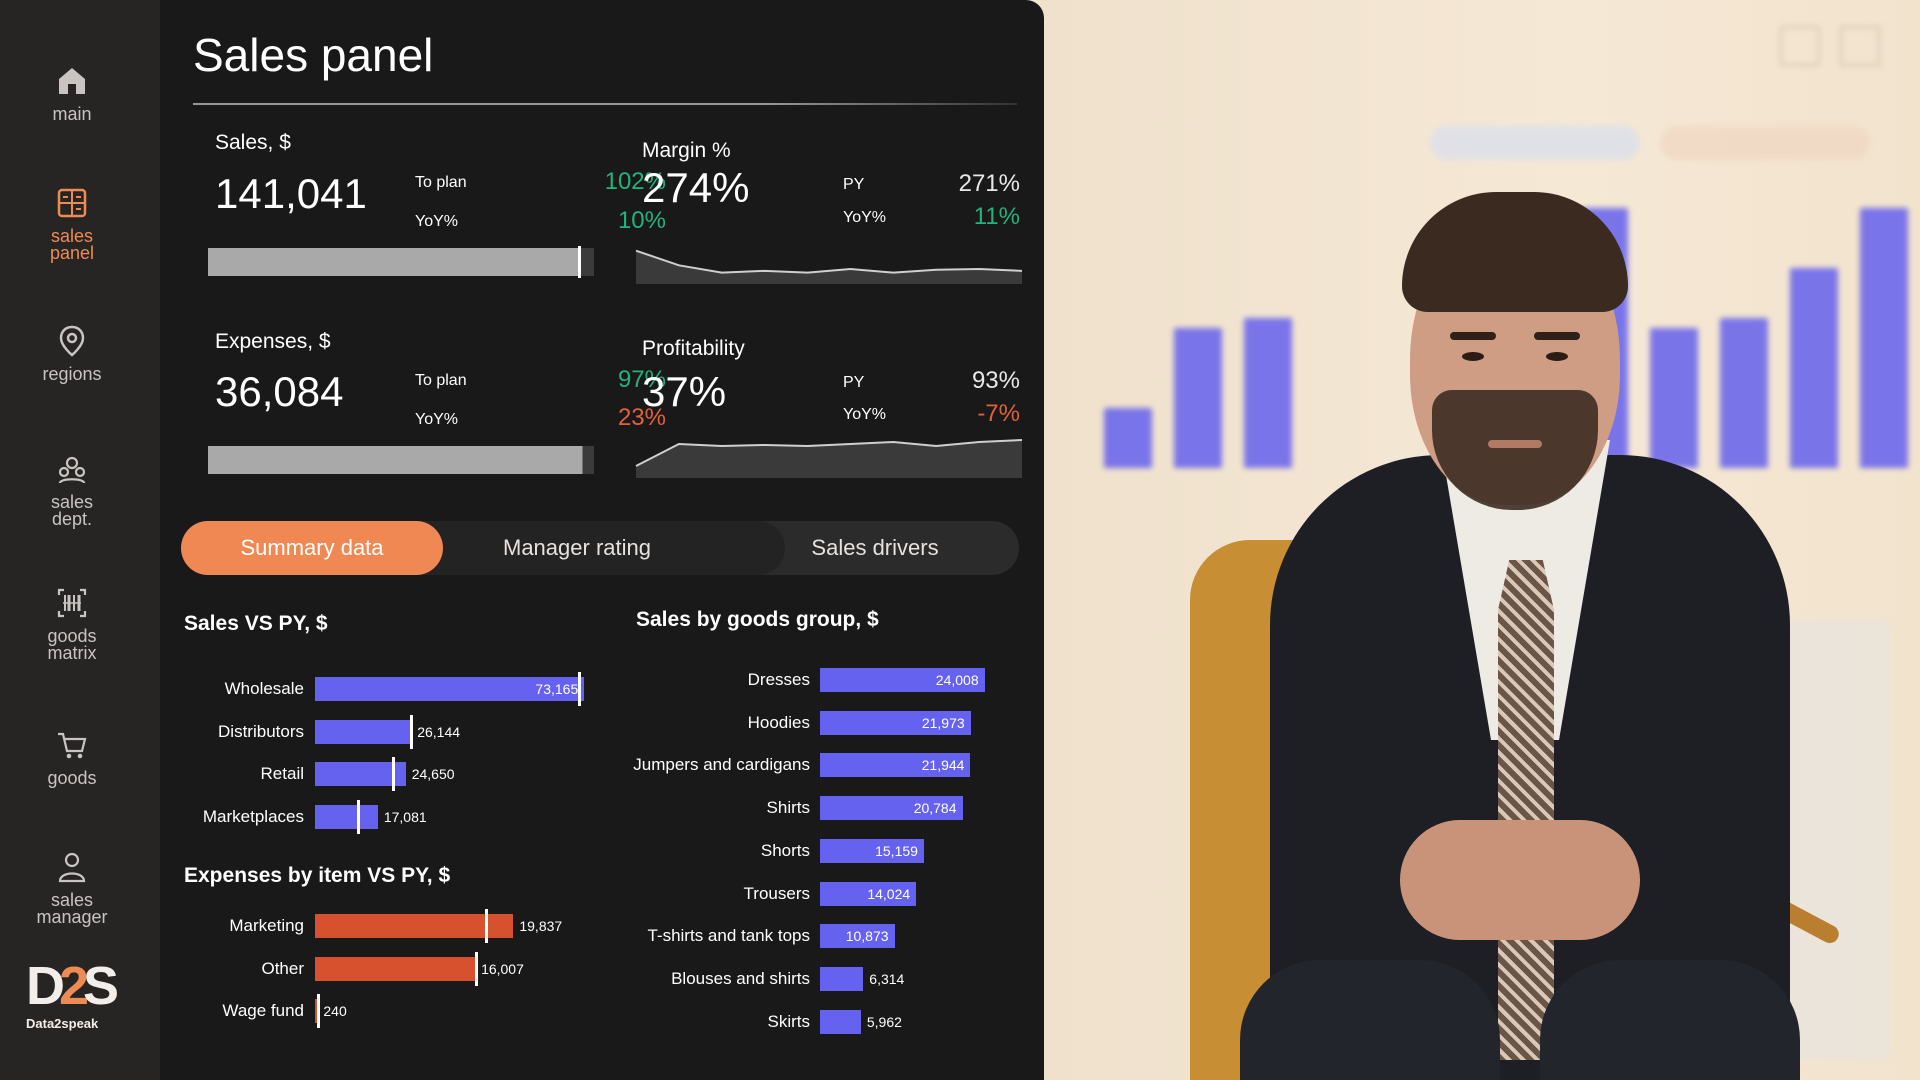 Image resolution: width=1920 pixels, height=1080 pixels. I want to click on sidebar-item-goods-matrix: goods matrix, so click(72, 624).